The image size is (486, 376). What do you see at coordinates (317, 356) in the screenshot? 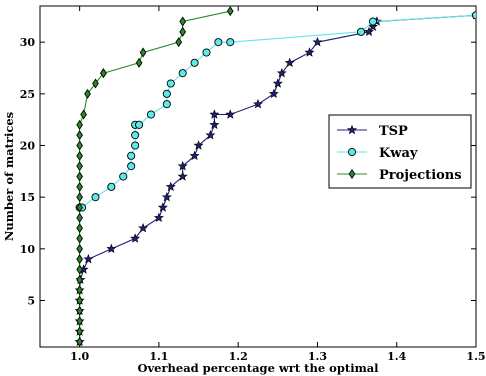
I see `x-tick-label: 1.3` at bounding box center [317, 356].